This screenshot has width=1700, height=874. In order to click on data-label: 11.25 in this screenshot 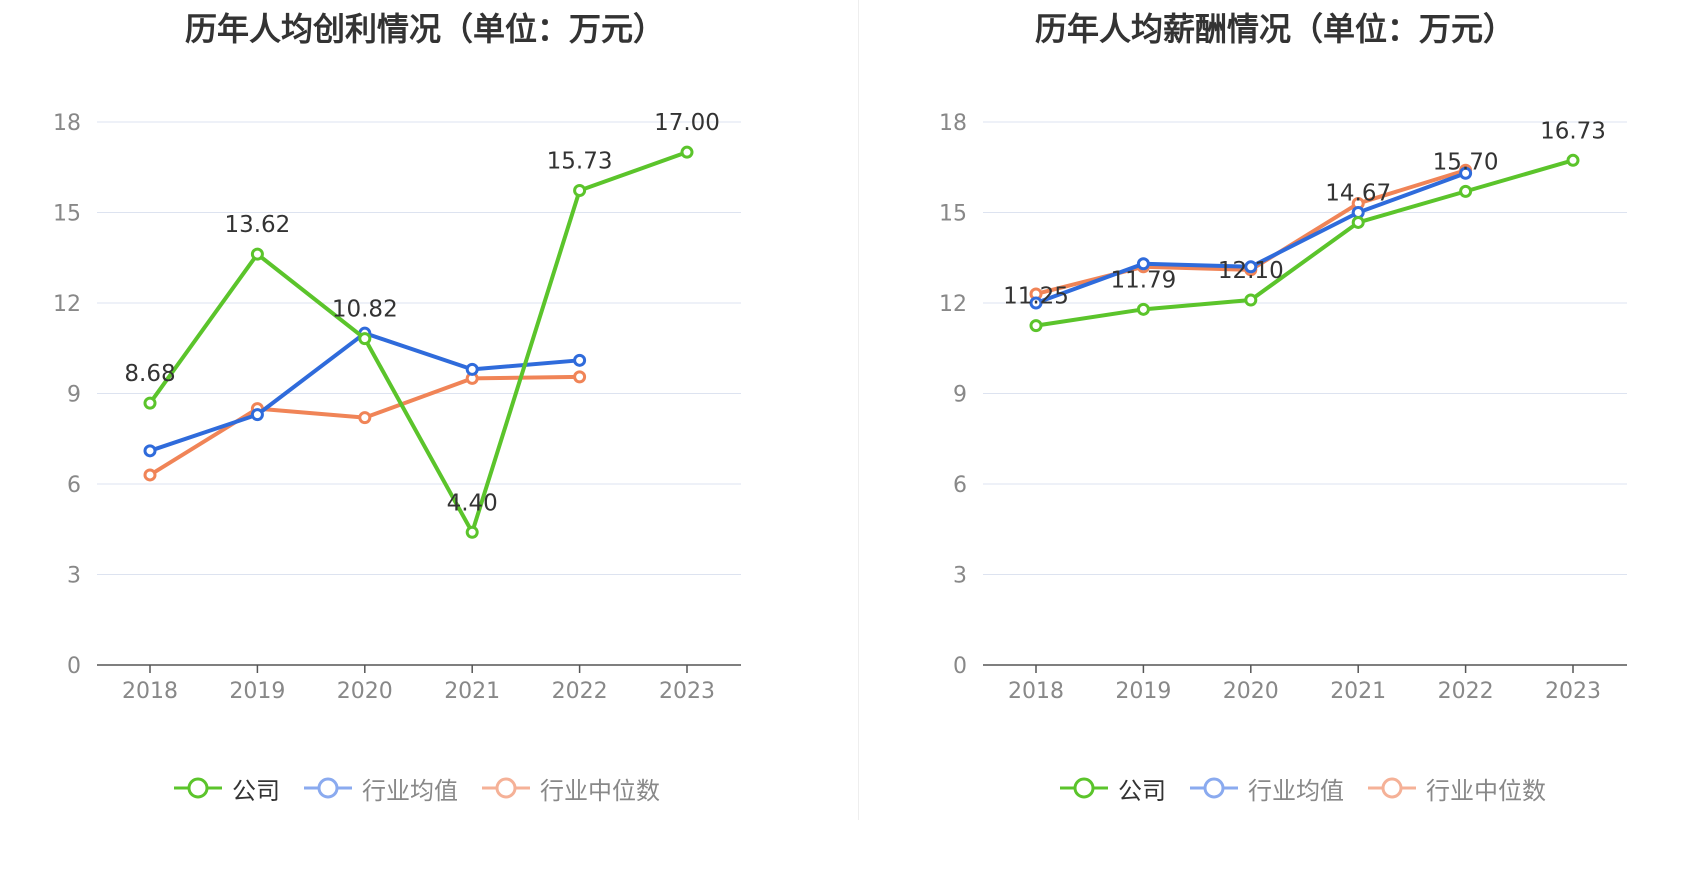, I will do `click(1036, 297)`.